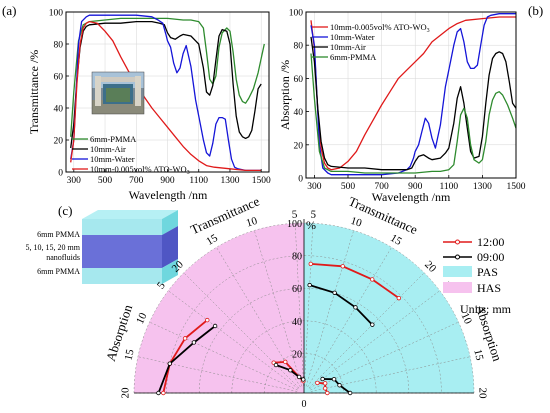  I want to click on panel-label-b: (b), so click(535, 10).